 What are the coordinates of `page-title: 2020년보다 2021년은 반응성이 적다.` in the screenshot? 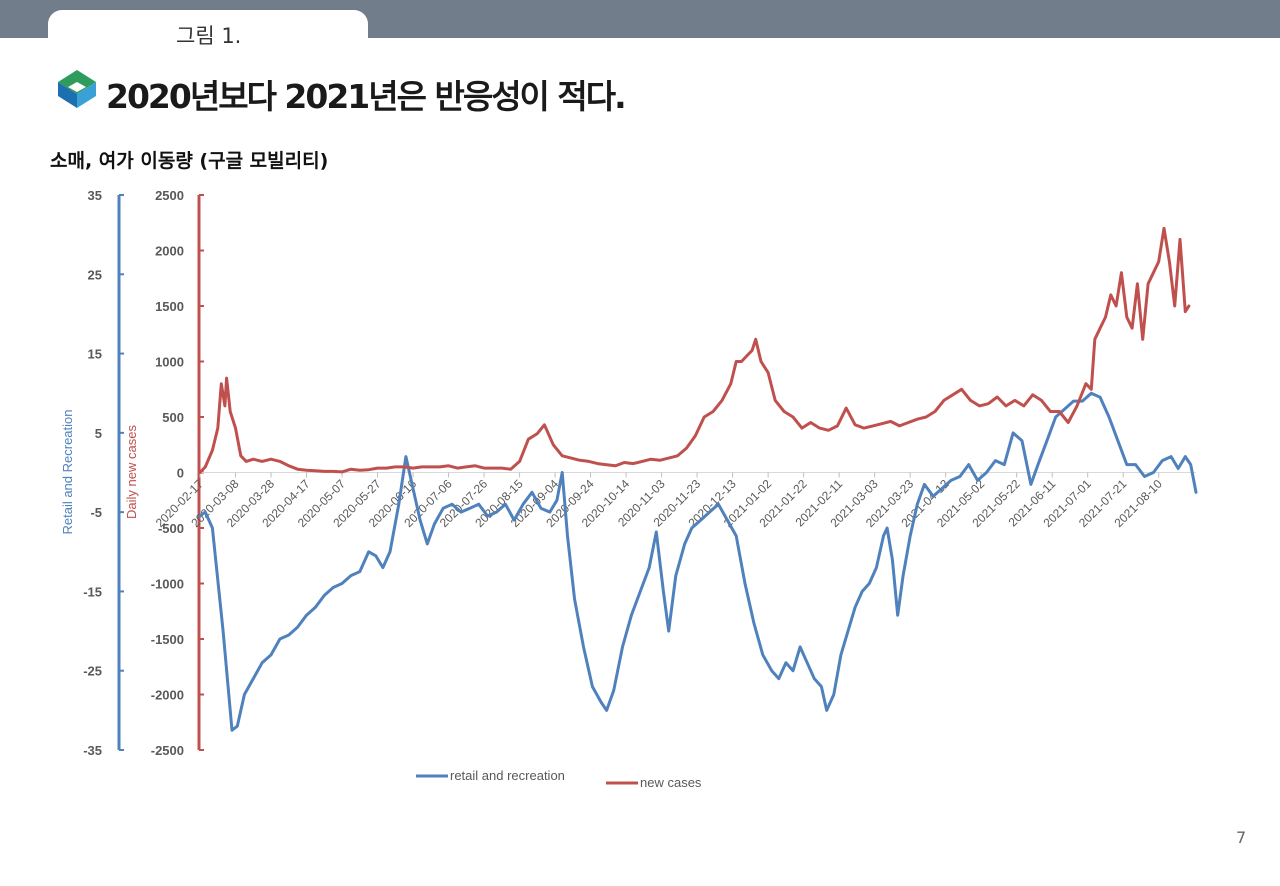 It's located at (366, 96).